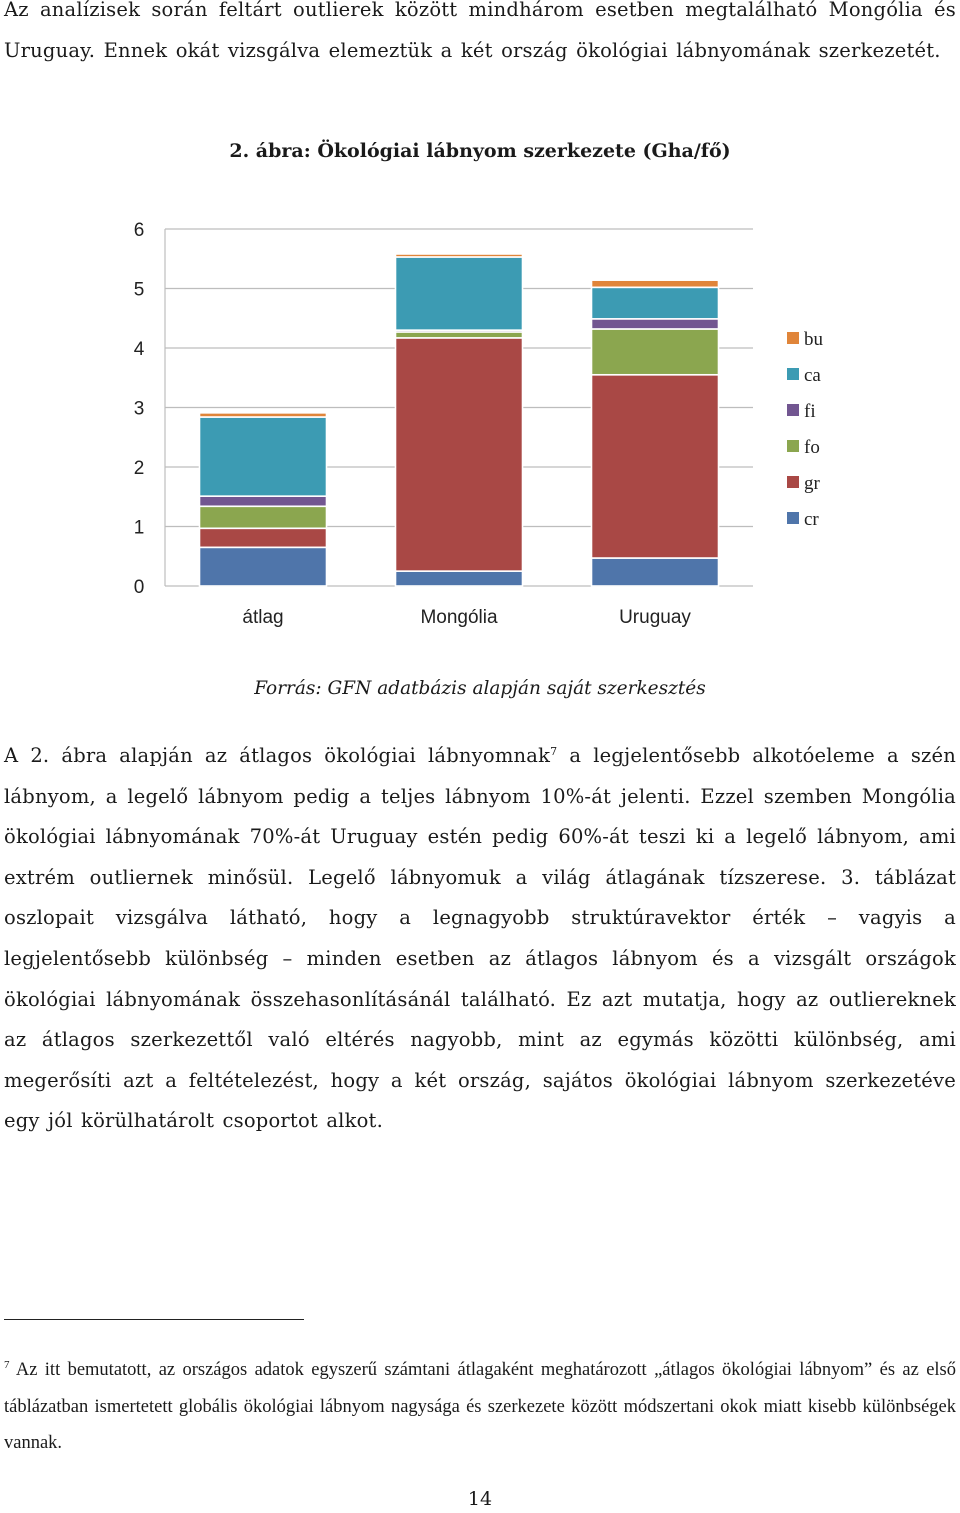 The height and width of the screenshot is (1513, 960). I want to click on y-tick-label: 4, so click(139, 349).